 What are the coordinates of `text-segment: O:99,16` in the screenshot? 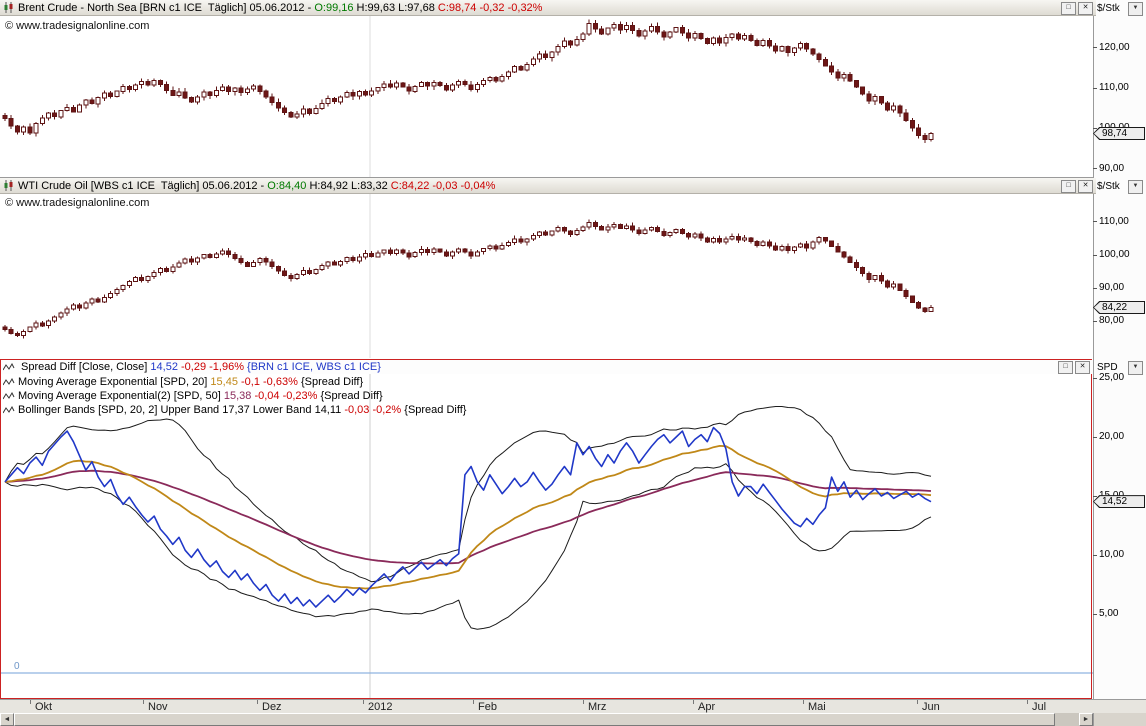 It's located at (335, 7).